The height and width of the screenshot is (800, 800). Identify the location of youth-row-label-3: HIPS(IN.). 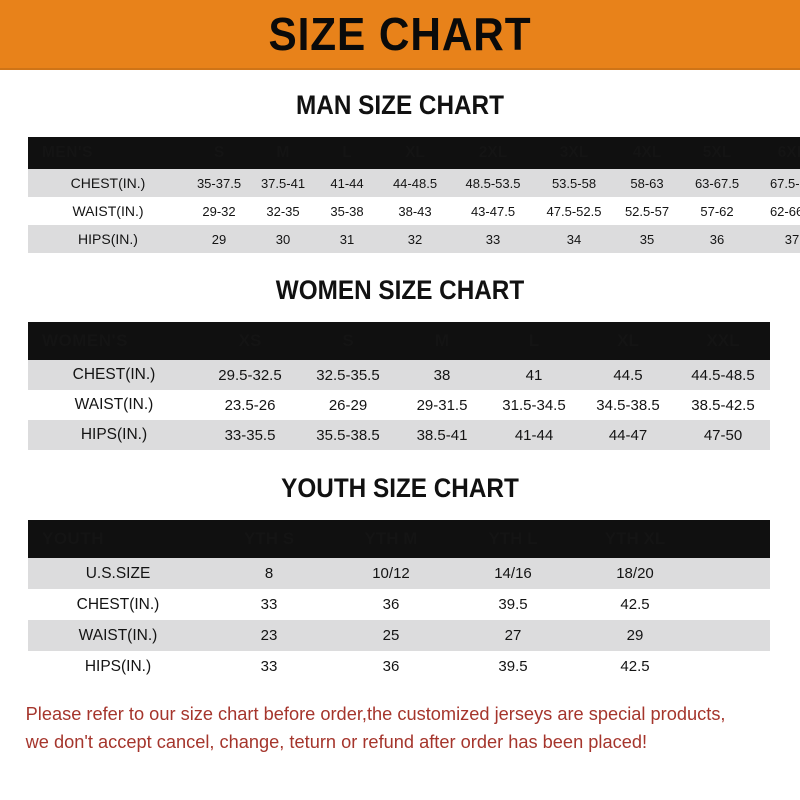
(118, 666).